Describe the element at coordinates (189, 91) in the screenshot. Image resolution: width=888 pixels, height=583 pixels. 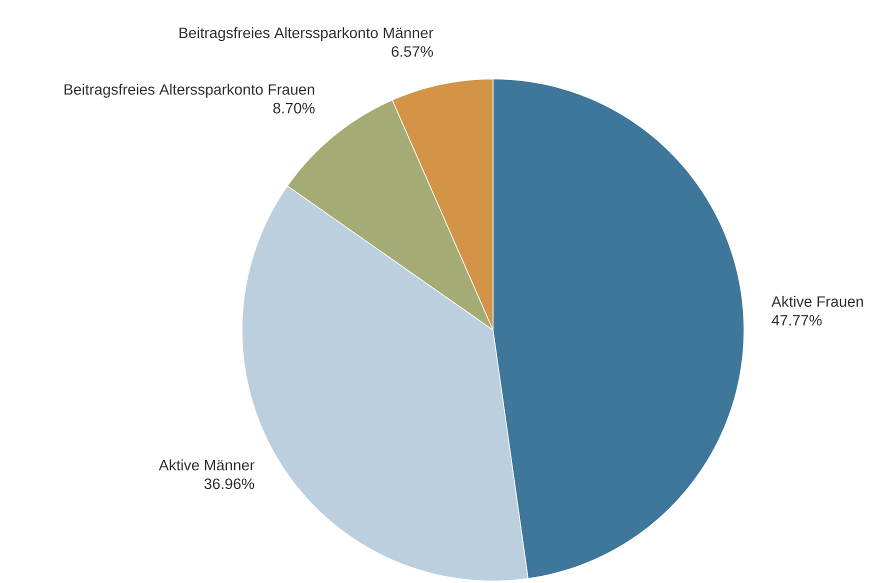
I see `slice-label: Beitragsfreies Alterssparkonto Frauen` at that location.